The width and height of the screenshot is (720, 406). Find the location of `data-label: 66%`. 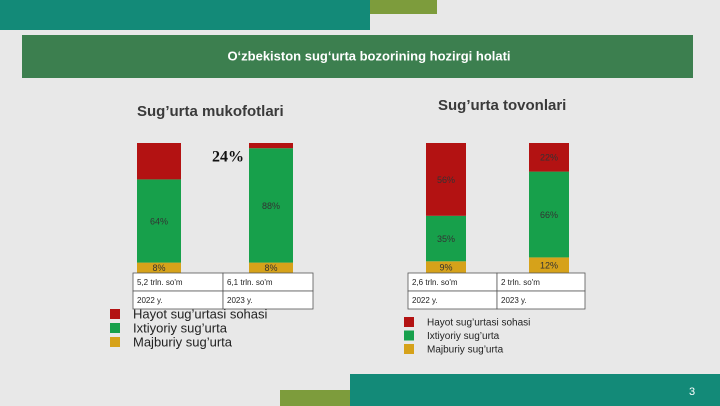

data-label: 66% is located at coordinates (549, 215).